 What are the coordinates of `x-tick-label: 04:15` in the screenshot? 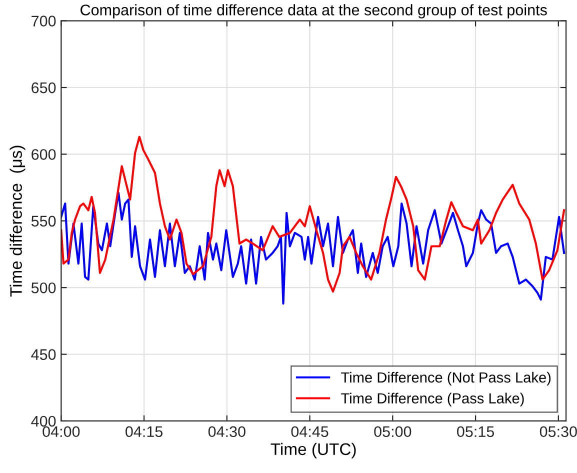 It's located at (144, 432).